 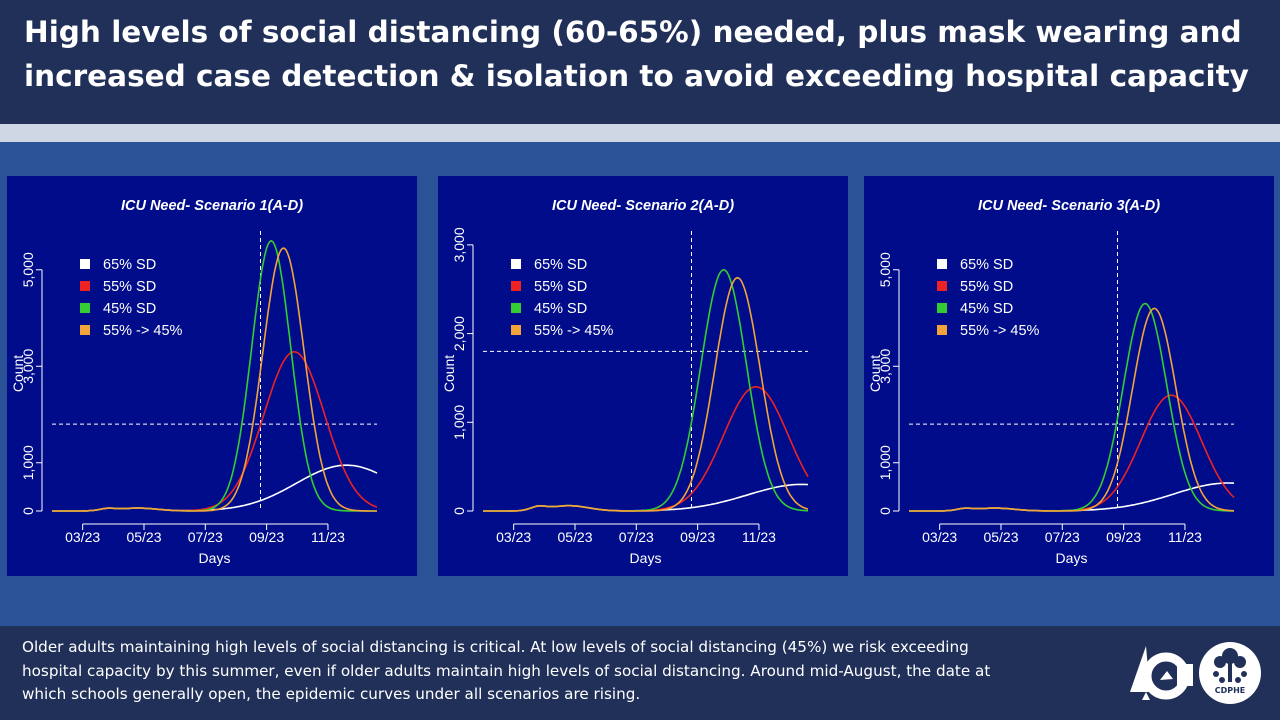 I want to click on cdphe-logo: CDPHE, so click(x=1230, y=675).